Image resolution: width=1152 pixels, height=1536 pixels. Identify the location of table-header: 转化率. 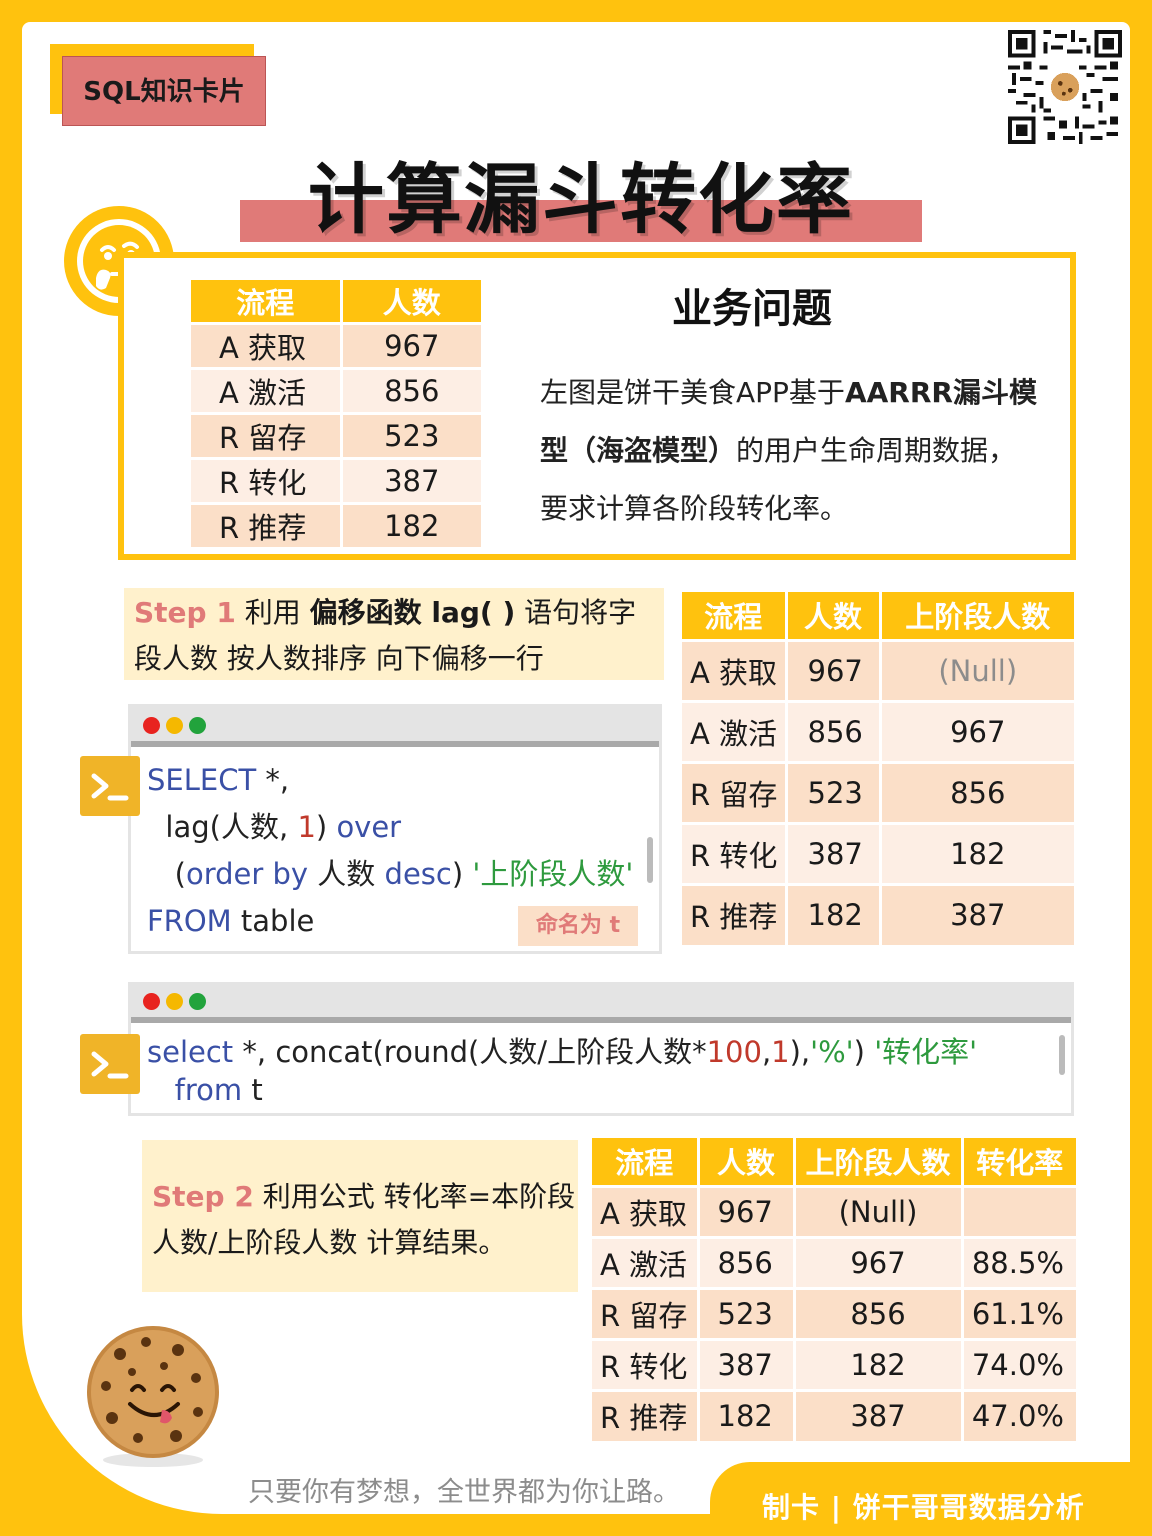
(1019, 1162).